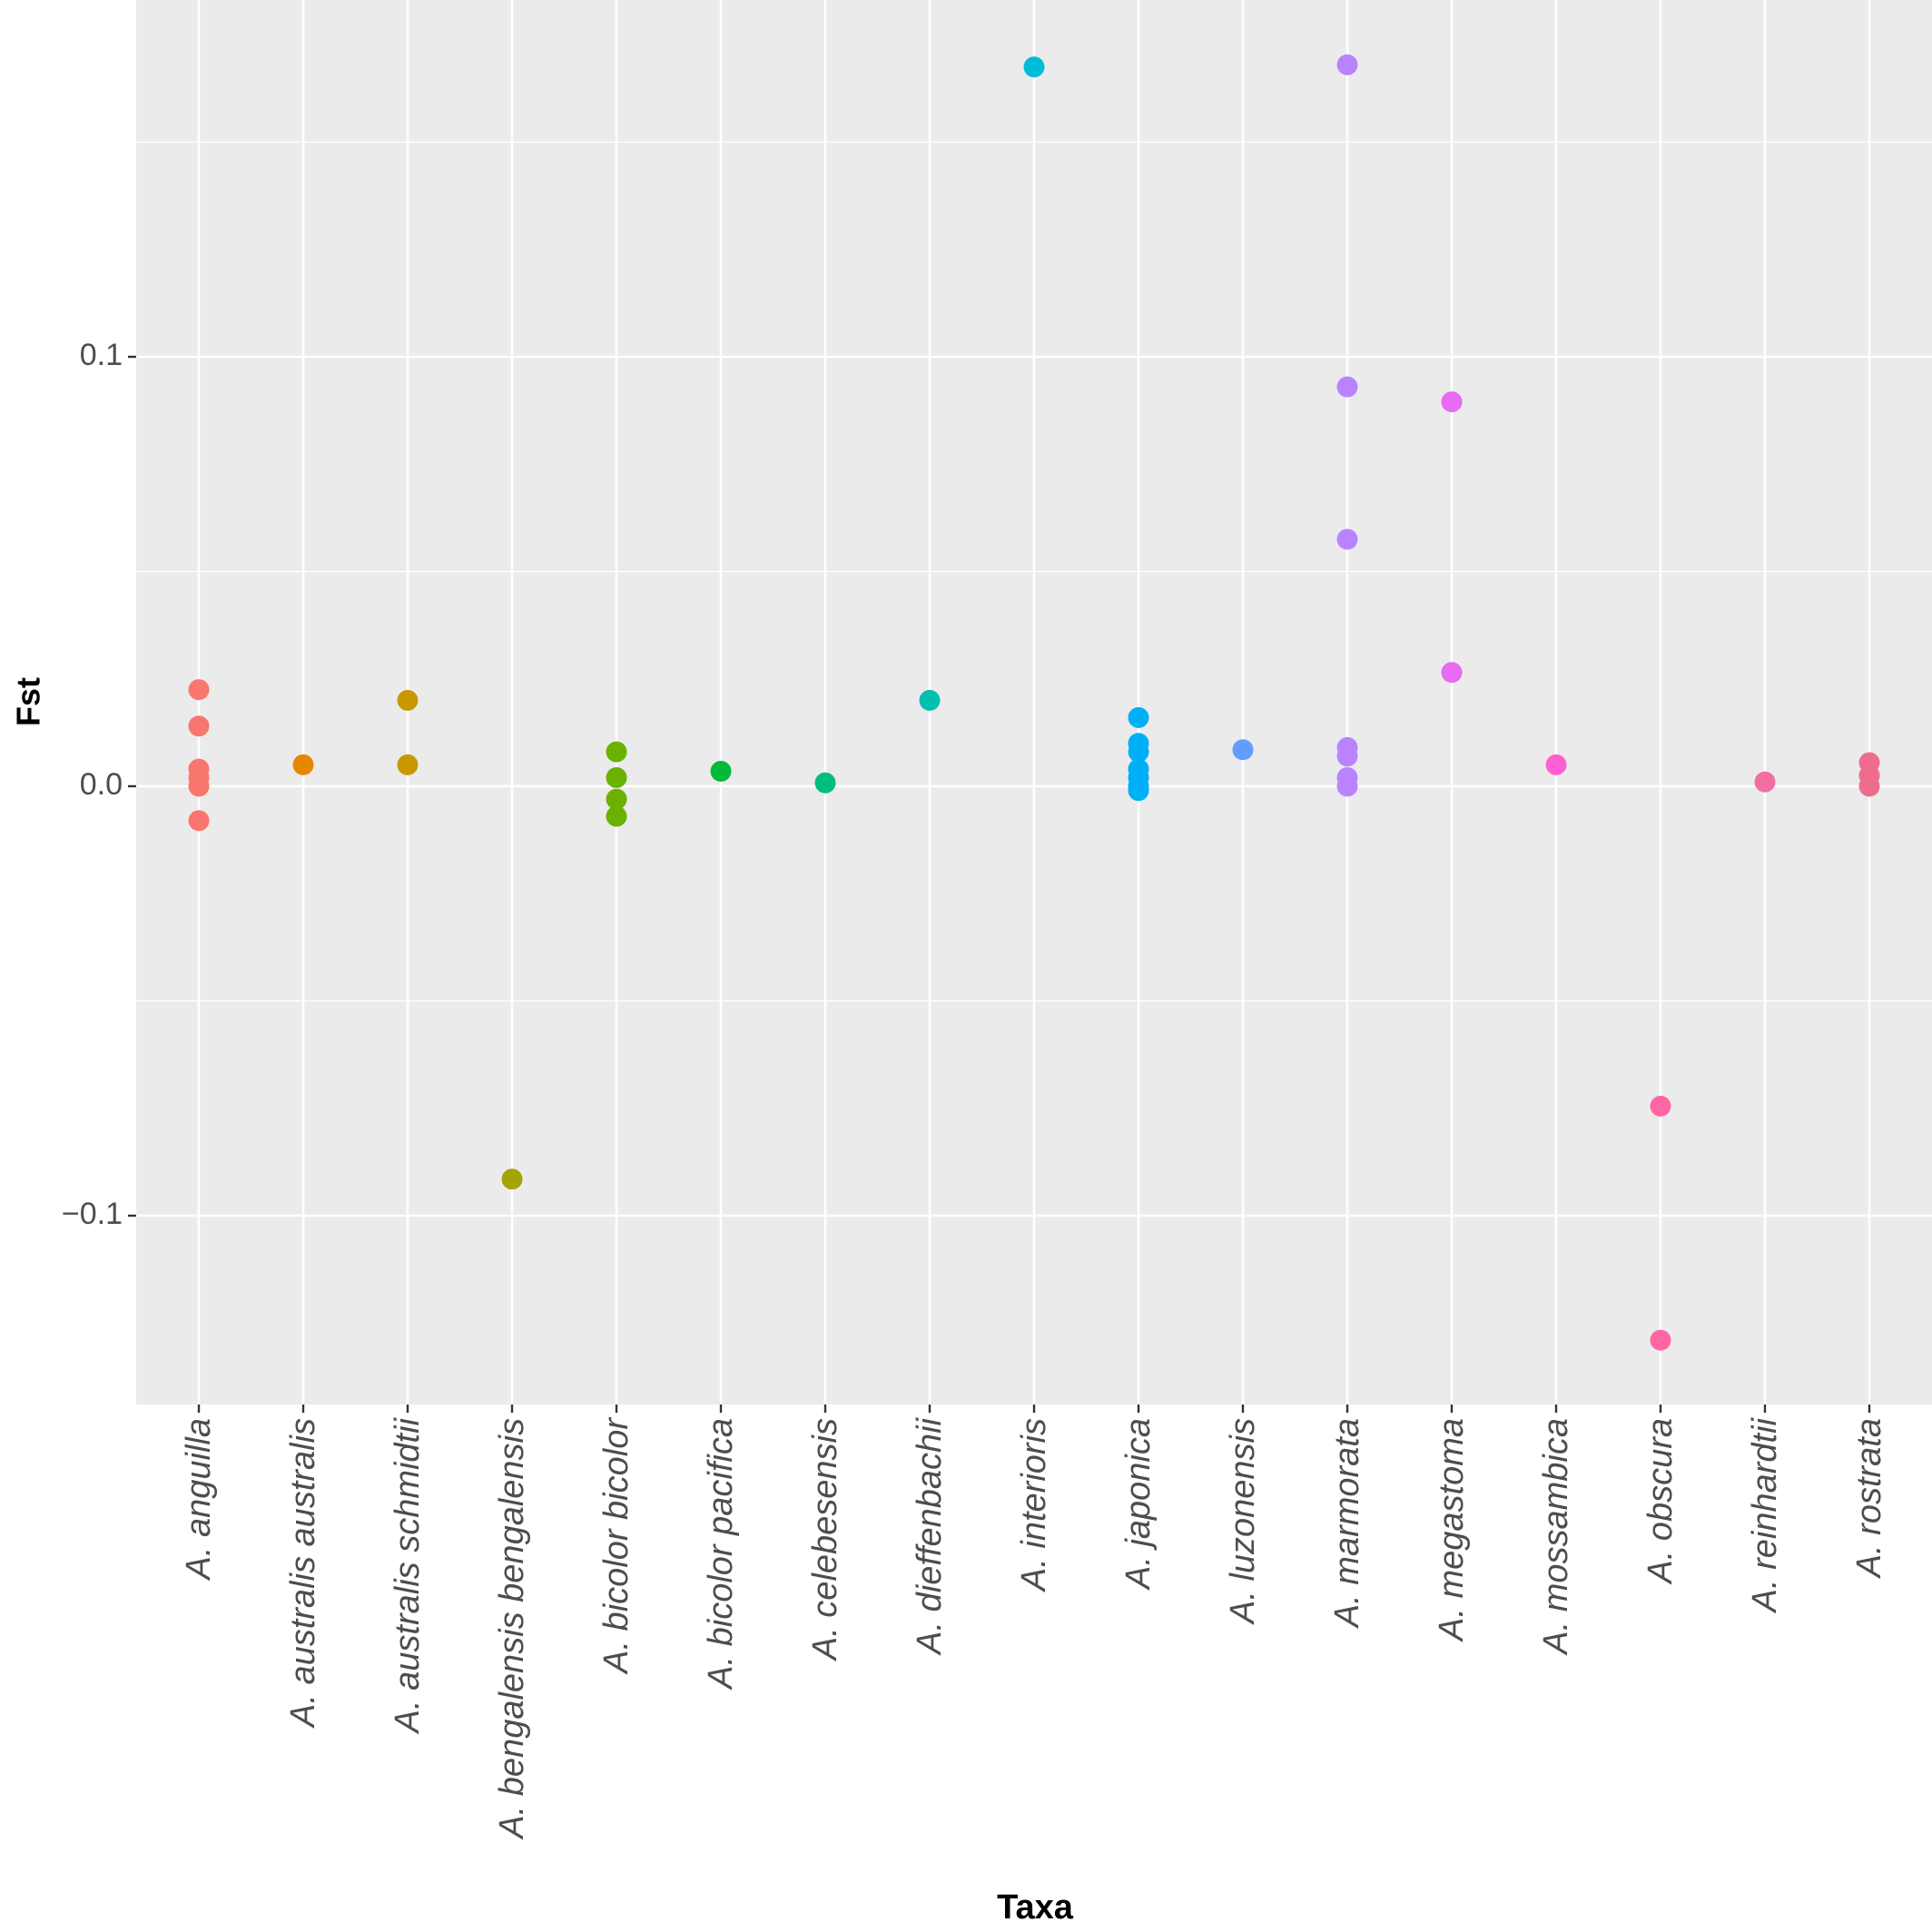 This screenshot has width=1932, height=1932. What do you see at coordinates (101, 355) in the screenshot?
I see `y-tick-label: 0.1` at bounding box center [101, 355].